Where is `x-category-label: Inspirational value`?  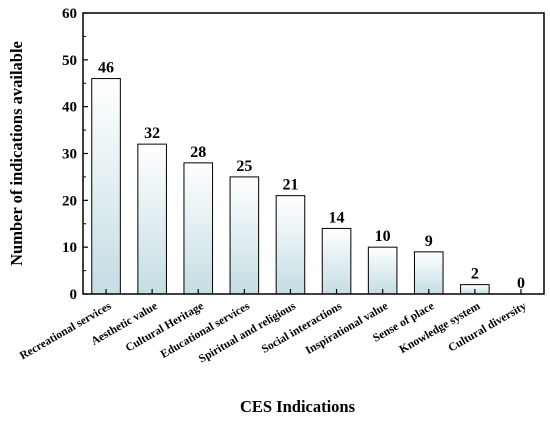
x-category-label: Inspirational value is located at coordinates (347, 328).